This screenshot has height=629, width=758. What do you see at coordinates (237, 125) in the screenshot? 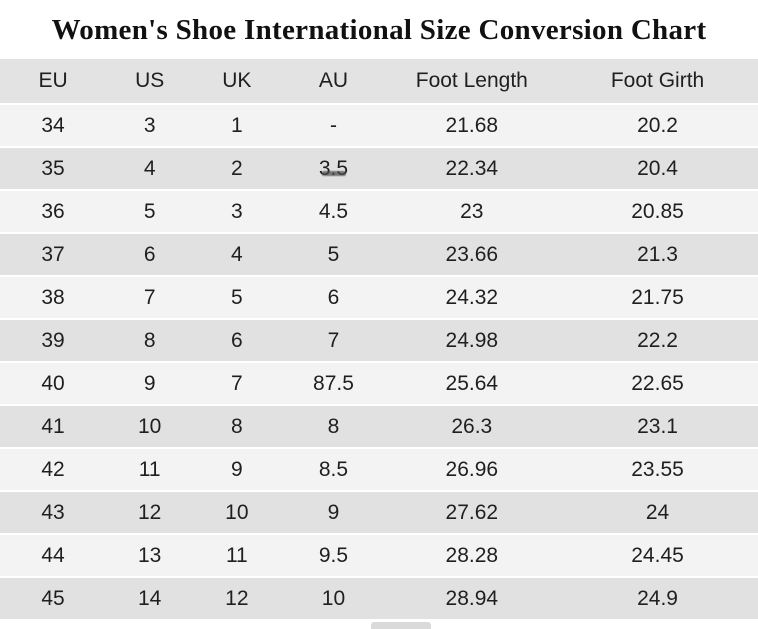
I see `cell-uk: 1` at bounding box center [237, 125].